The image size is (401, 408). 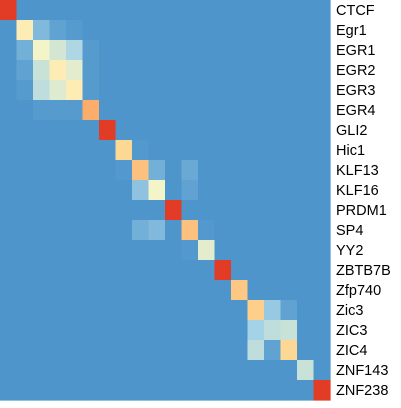 I want to click on row-label: ZIC4, so click(x=351, y=351).